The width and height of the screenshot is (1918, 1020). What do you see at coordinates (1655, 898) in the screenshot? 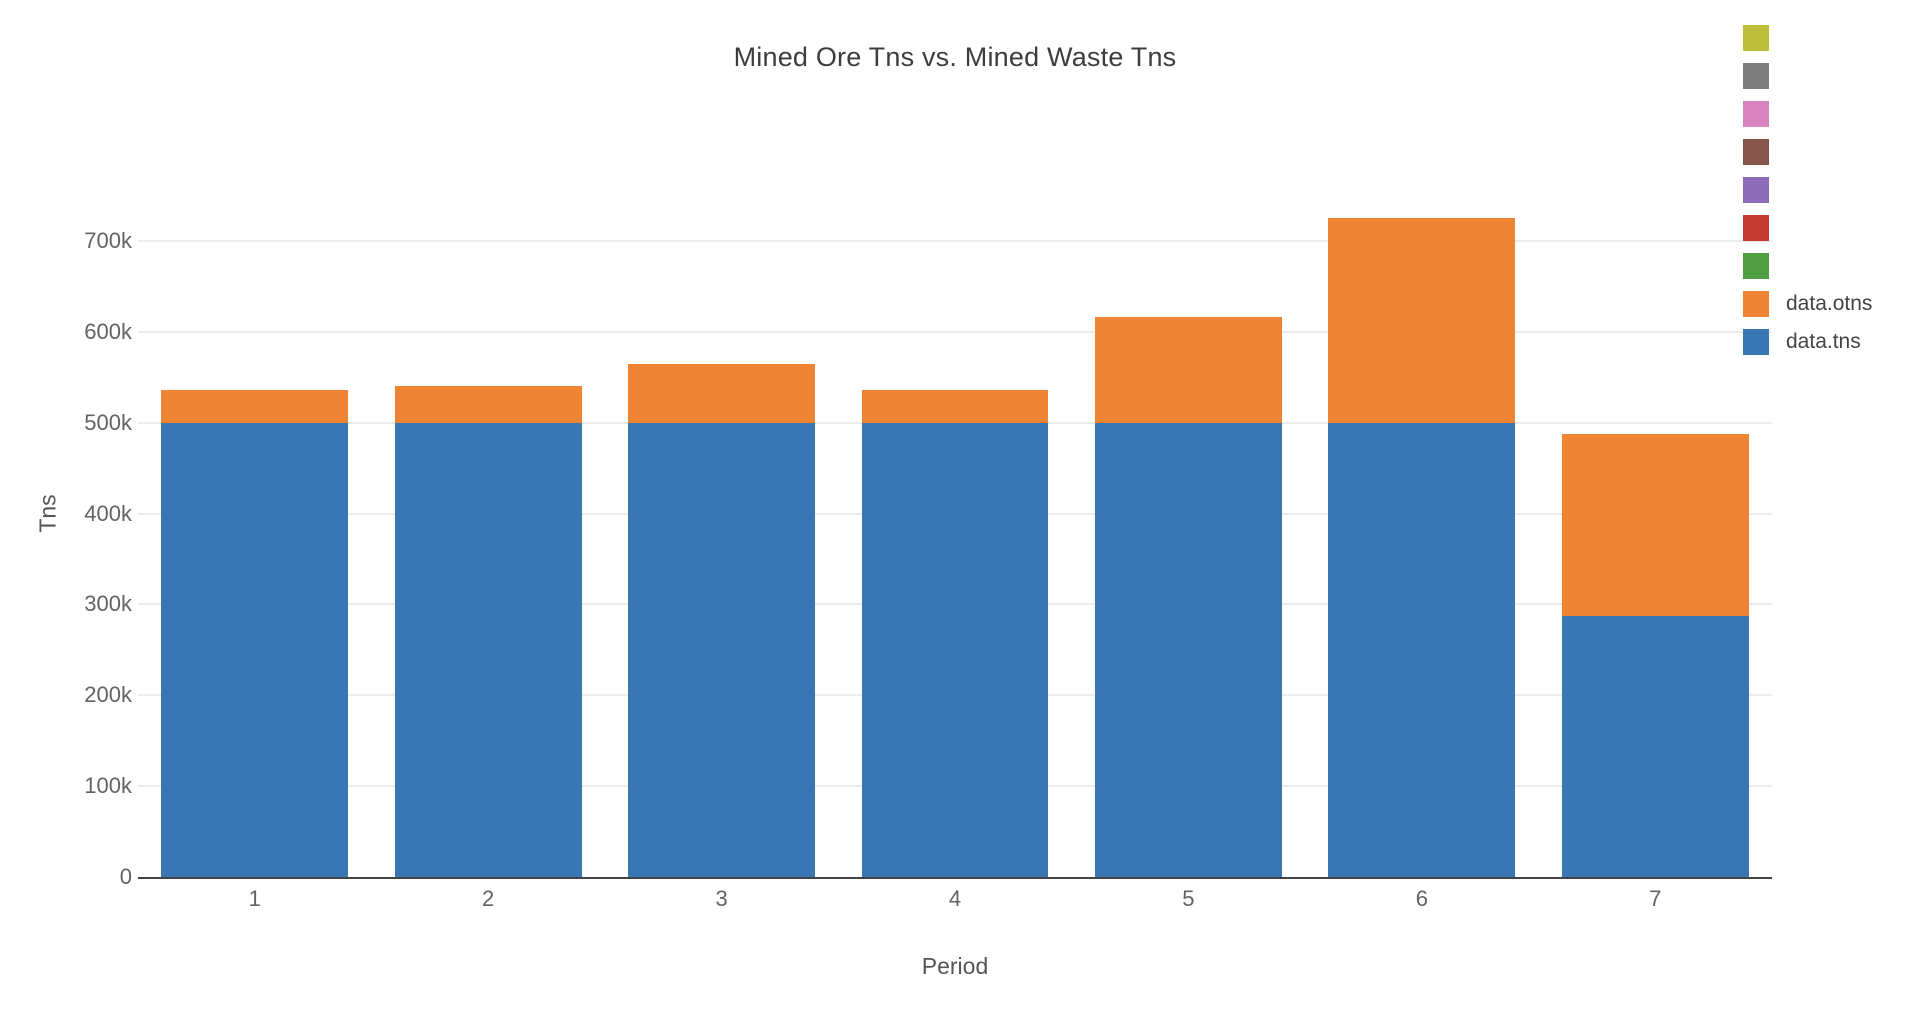
I see `x-axis-tick-label: 7` at bounding box center [1655, 898].